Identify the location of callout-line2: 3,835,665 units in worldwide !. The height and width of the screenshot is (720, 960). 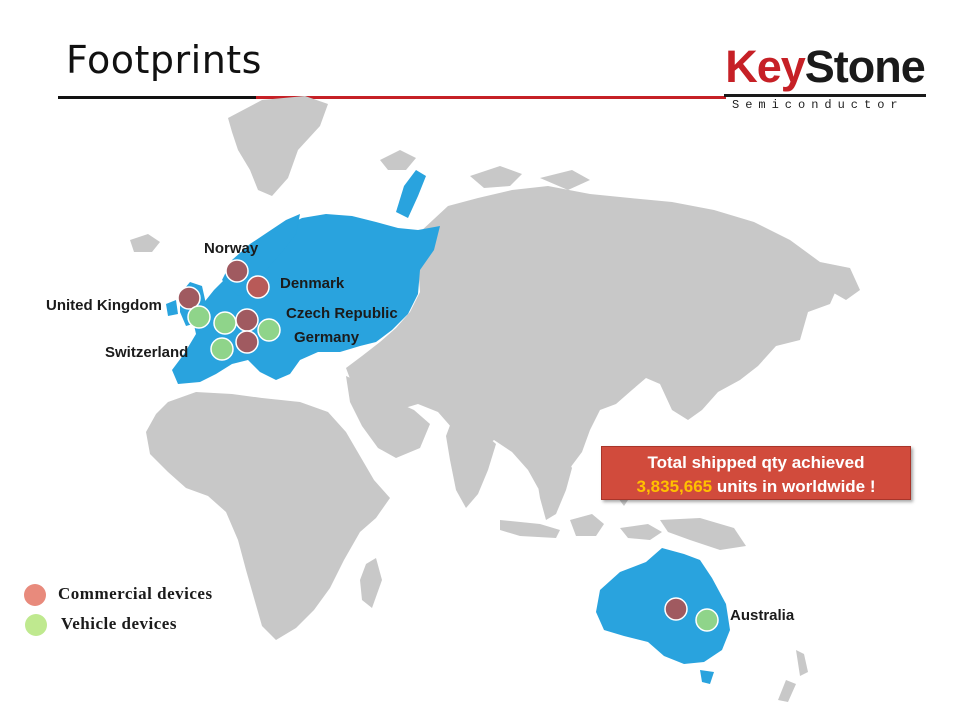
(756, 487).